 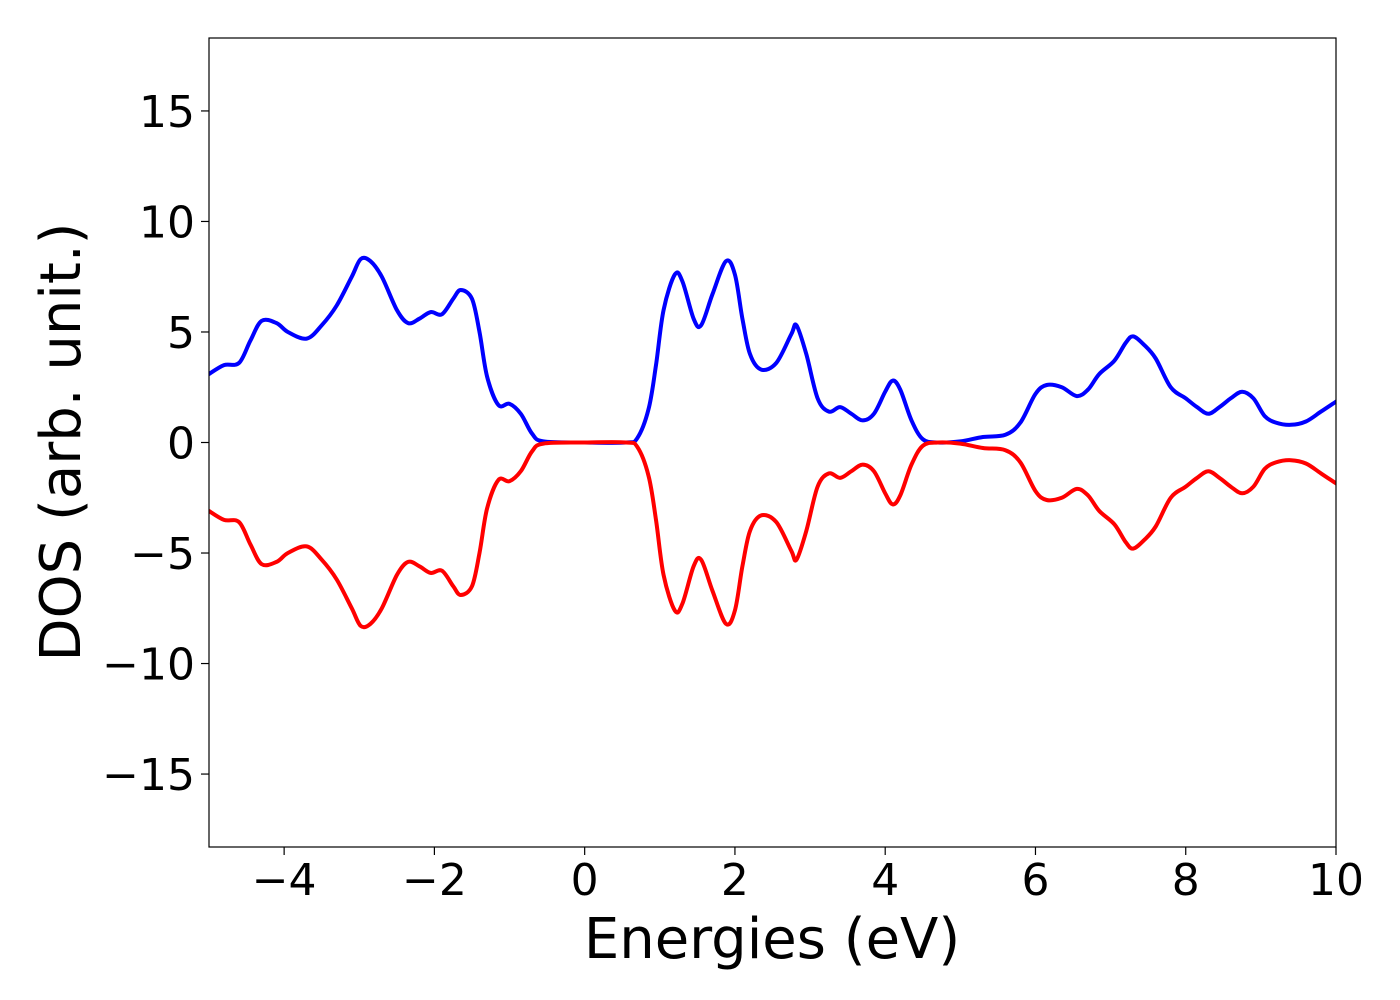 What do you see at coordinates (148, 665) in the screenshot?
I see `y-tick-label: −10` at bounding box center [148, 665].